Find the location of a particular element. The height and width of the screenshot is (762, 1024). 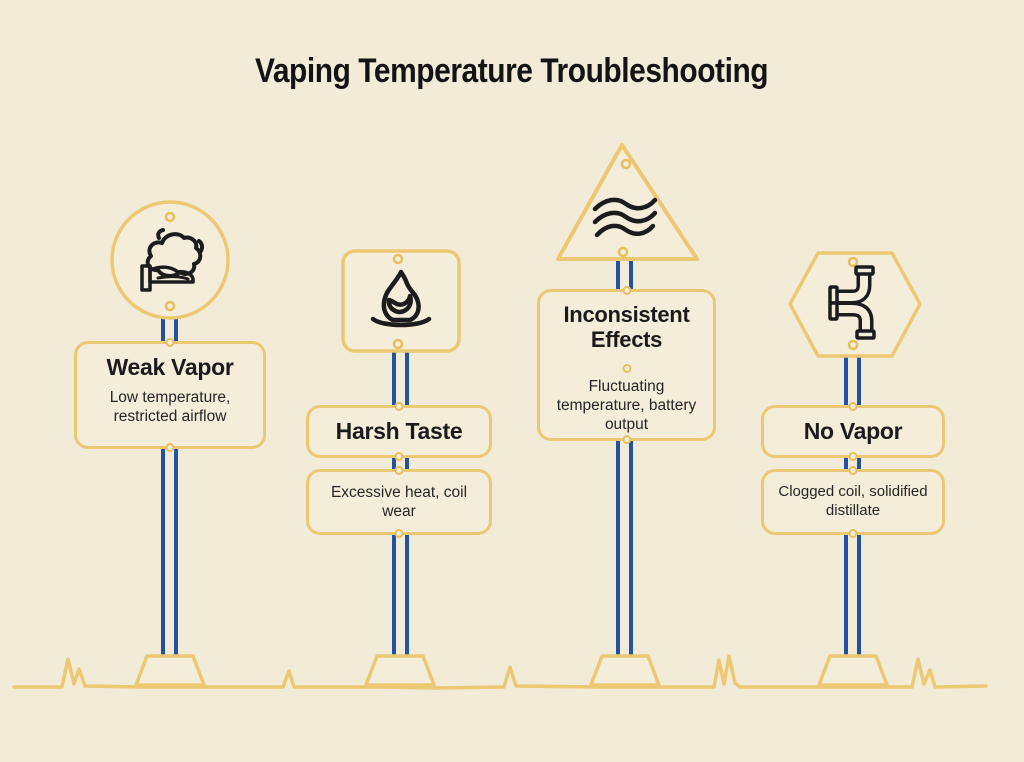

sign-board-harsh-taste: Harsh Taste is located at coordinates (399, 431).